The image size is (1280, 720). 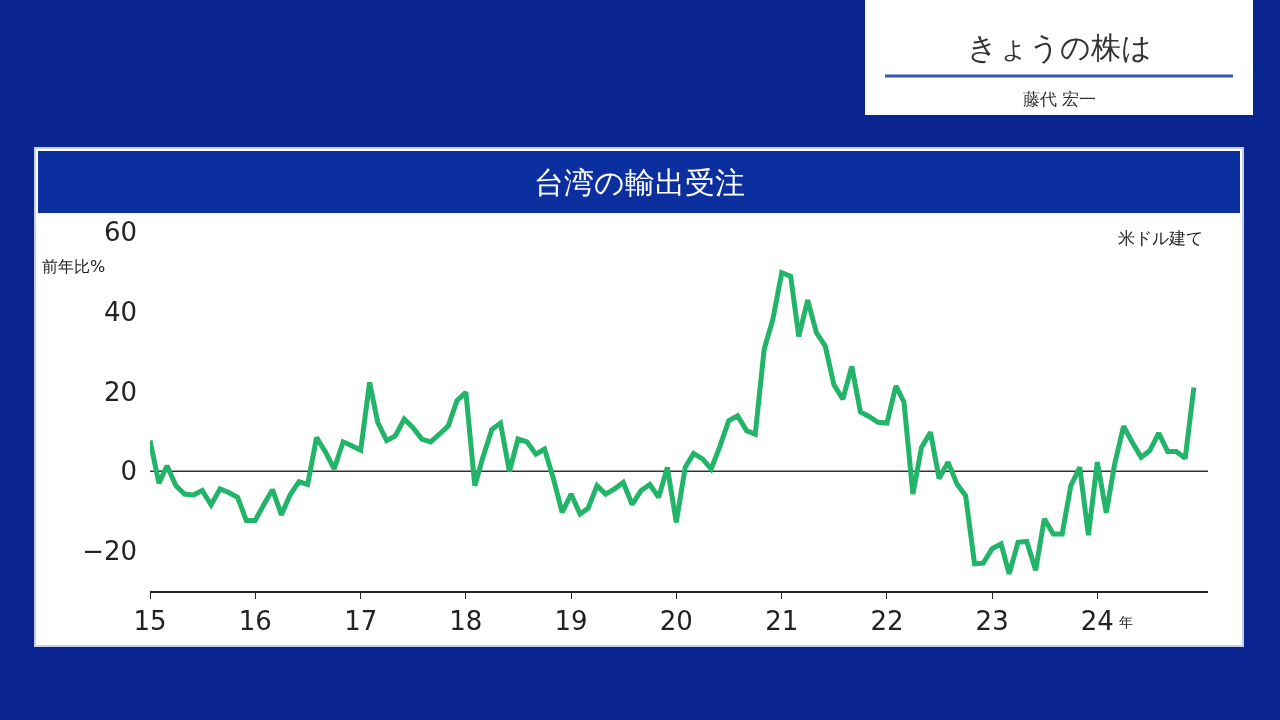 I want to click on chart-title: 台湾の輸出受注, so click(x=639, y=182).